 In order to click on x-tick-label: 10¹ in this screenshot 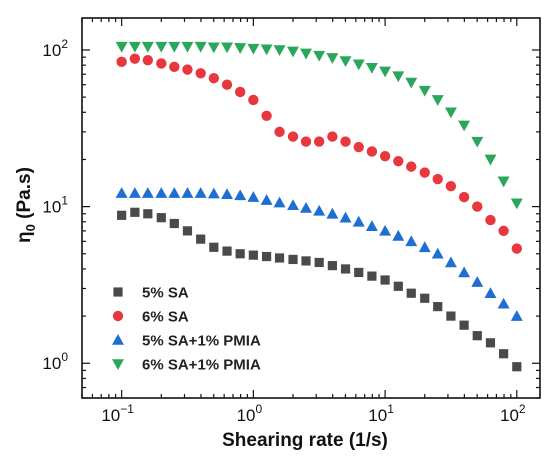, I will do `click(381, 413)`.